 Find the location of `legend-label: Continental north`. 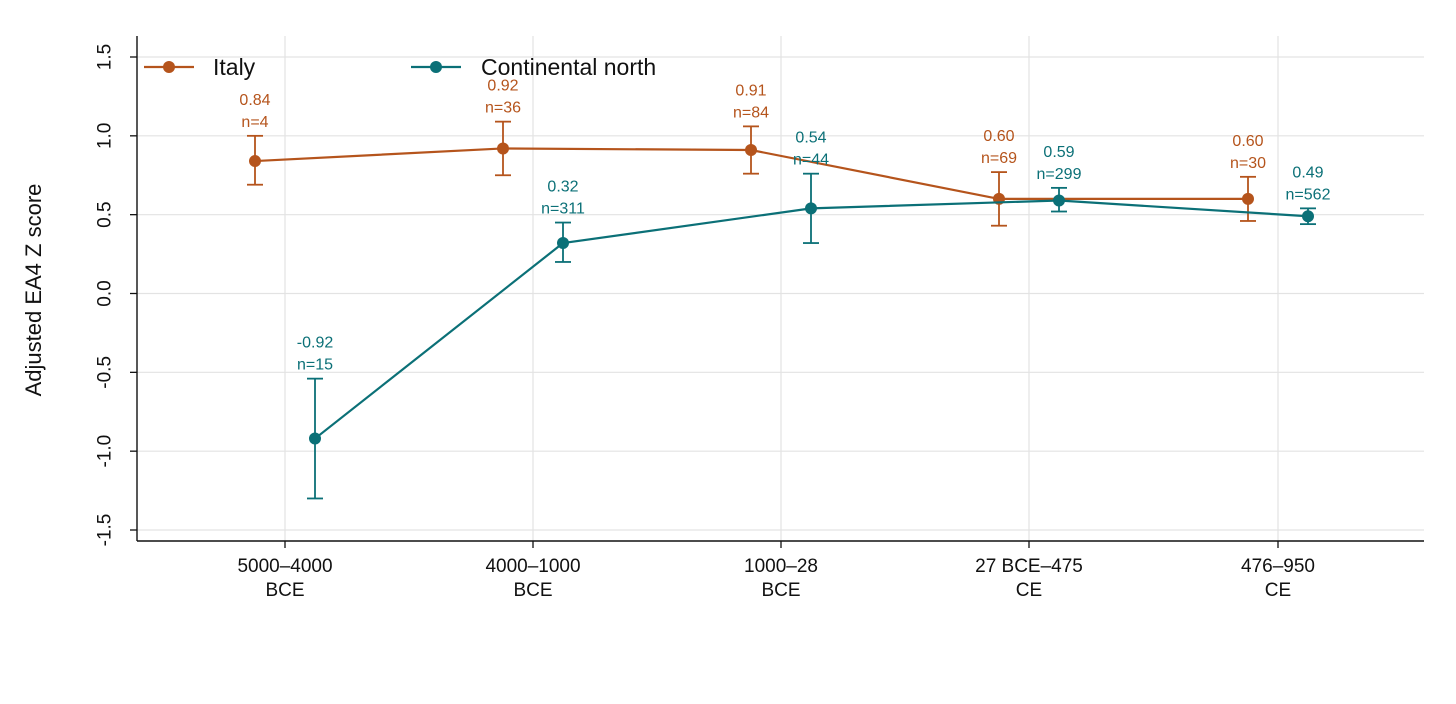

legend-label: Continental north is located at coordinates (568, 67).